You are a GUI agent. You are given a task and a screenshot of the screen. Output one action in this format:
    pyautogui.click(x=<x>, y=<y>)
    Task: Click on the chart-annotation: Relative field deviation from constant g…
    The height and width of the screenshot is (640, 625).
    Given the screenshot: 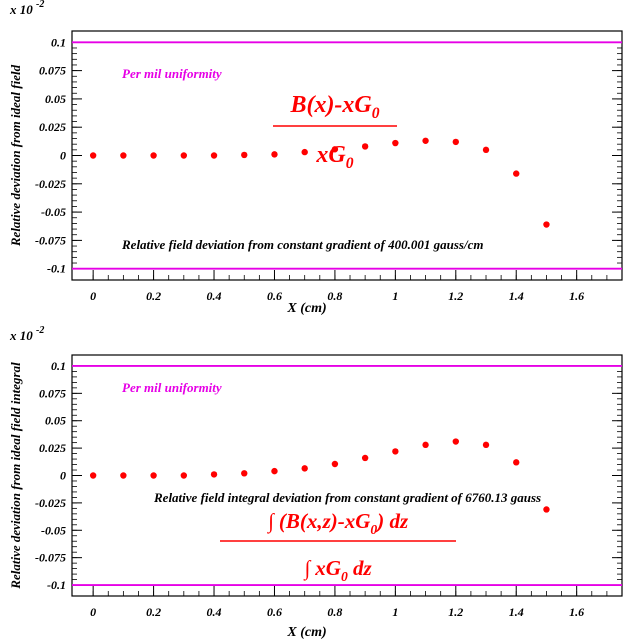 What is the action you would take?
    pyautogui.click(x=302, y=244)
    